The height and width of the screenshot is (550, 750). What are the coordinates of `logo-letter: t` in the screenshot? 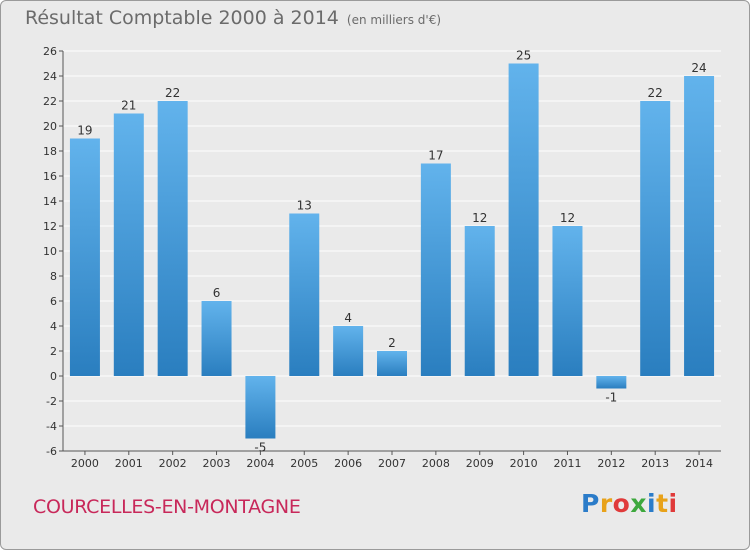 It's located at (662, 503).